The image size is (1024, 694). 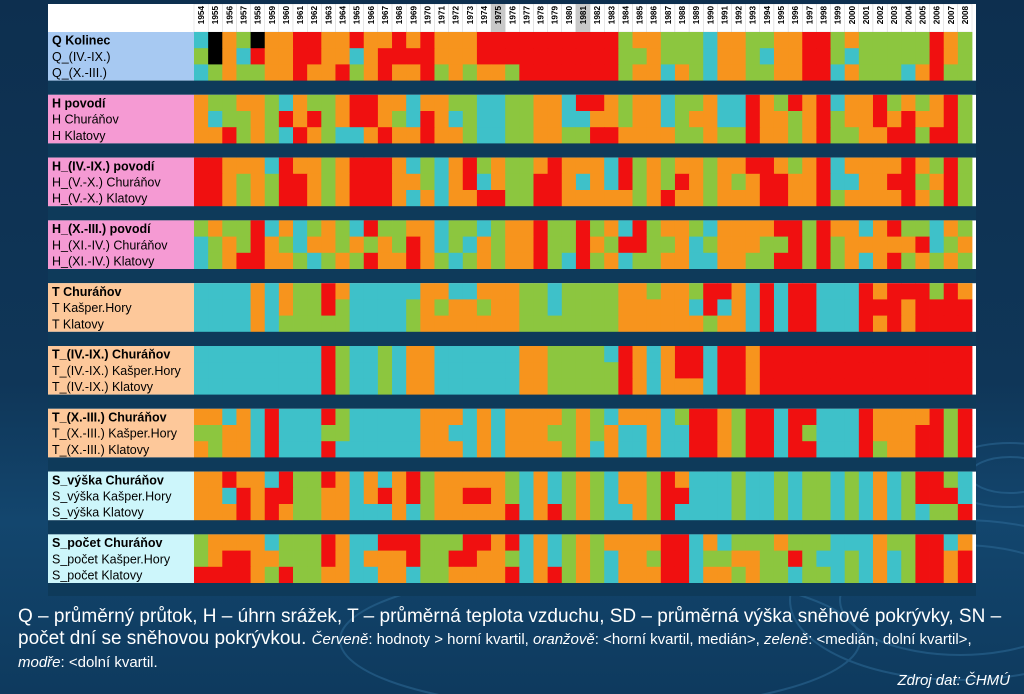 I want to click on row-label: H povodí, so click(x=79, y=104).